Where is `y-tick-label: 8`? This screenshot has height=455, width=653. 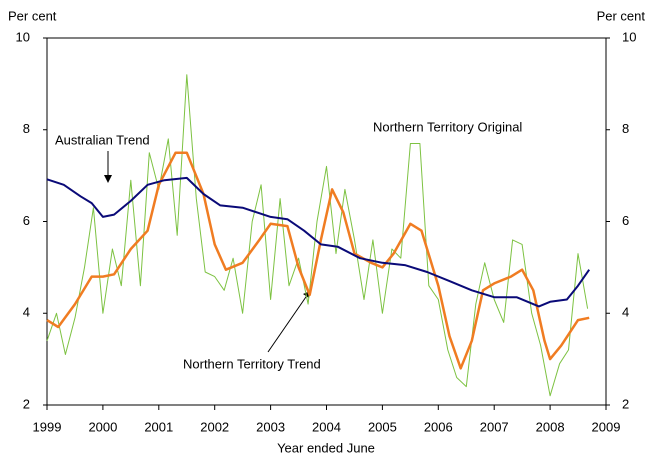 y-tick-label: 8 is located at coordinates (26, 128).